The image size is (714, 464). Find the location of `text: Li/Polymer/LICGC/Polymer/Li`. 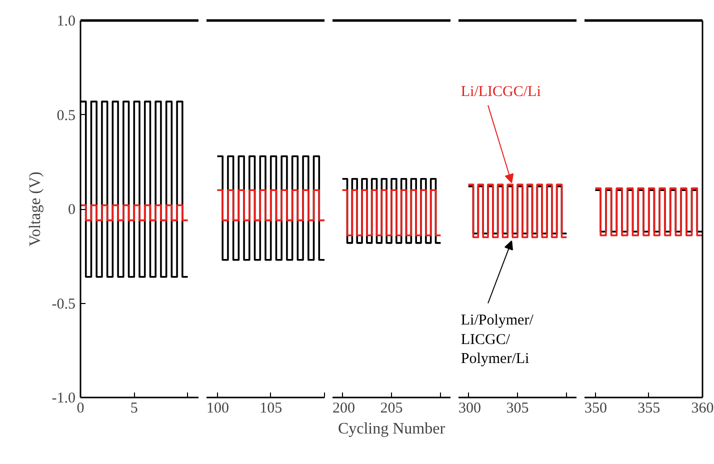

text: Li/Polymer/LICGC/Polymer/Li is located at coordinates (497, 340).